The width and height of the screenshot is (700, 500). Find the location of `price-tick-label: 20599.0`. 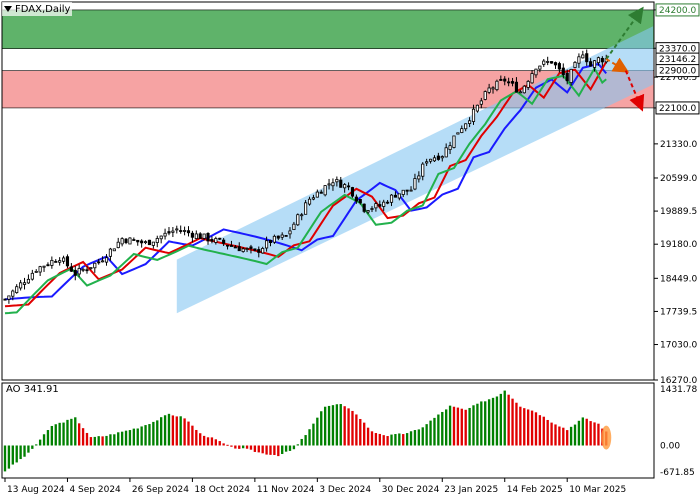

price-tick-label: 20599.0 is located at coordinates (678, 179).